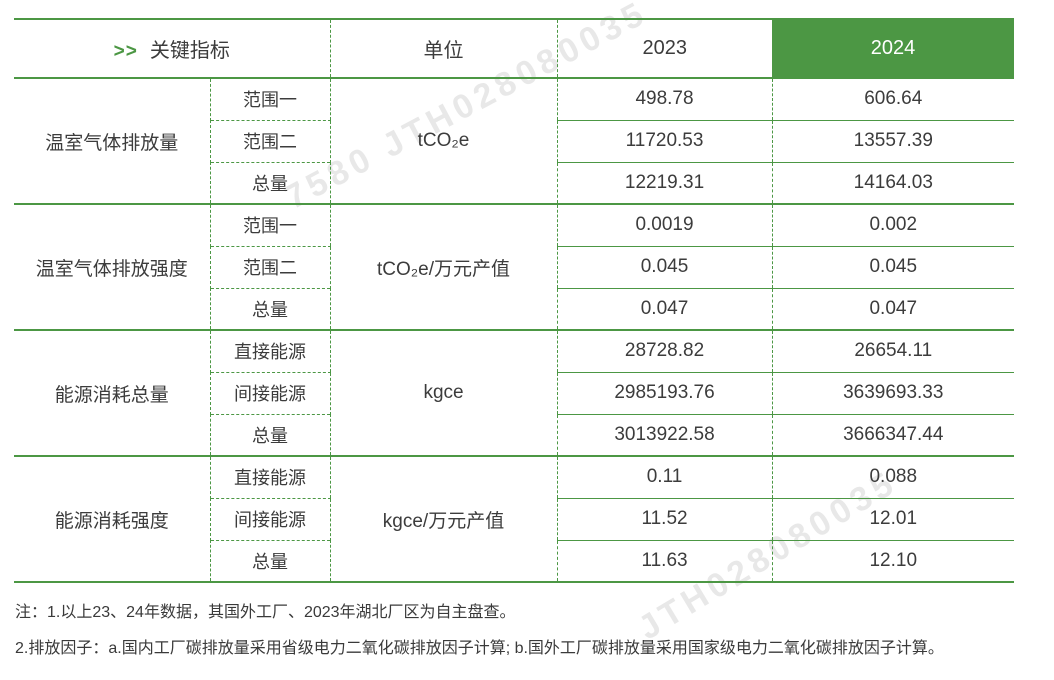 This screenshot has height=680, width=1054. Describe the element at coordinates (265, 612) in the screenshot. I see `footnote-1: 注：1.以上23、24年数据，其国外工厂、2023年湖北厂区为自主盘查。` at that location.